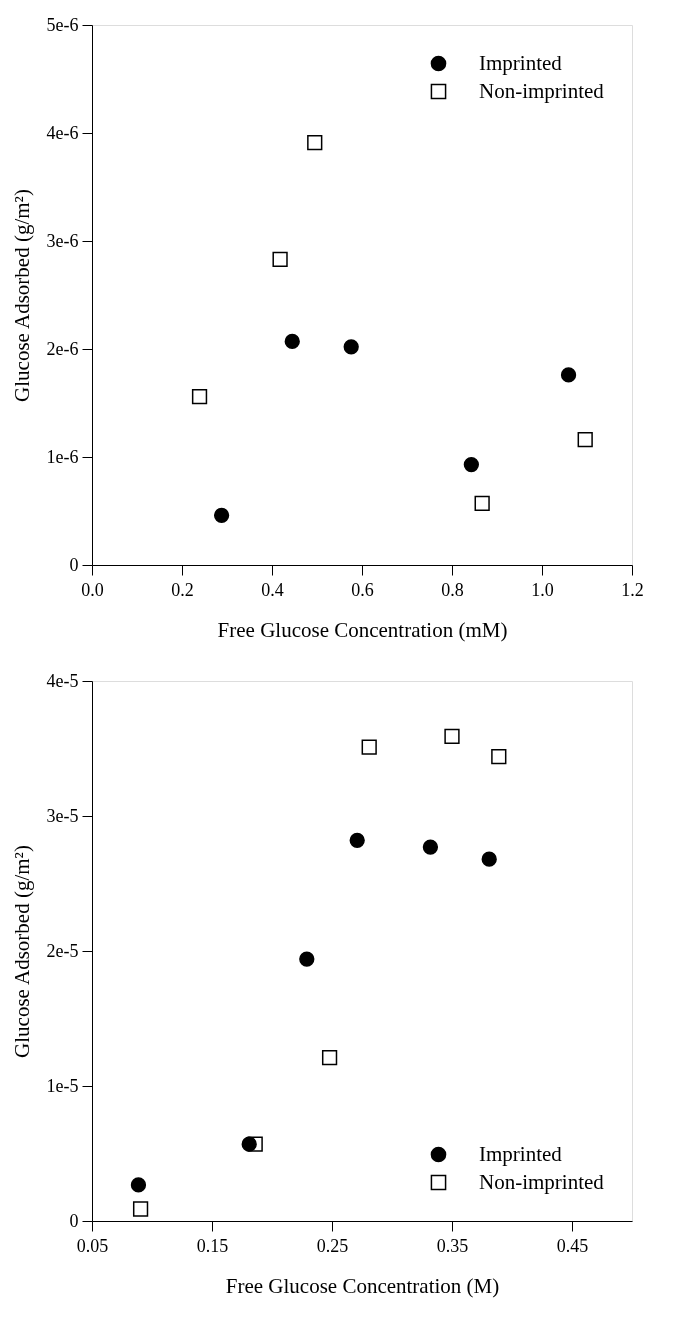 The image size is (687, 1327). Describe the element at coordinates (62, 132) in the screenshot. I see `y-tick-label: 4e-6` at that location.